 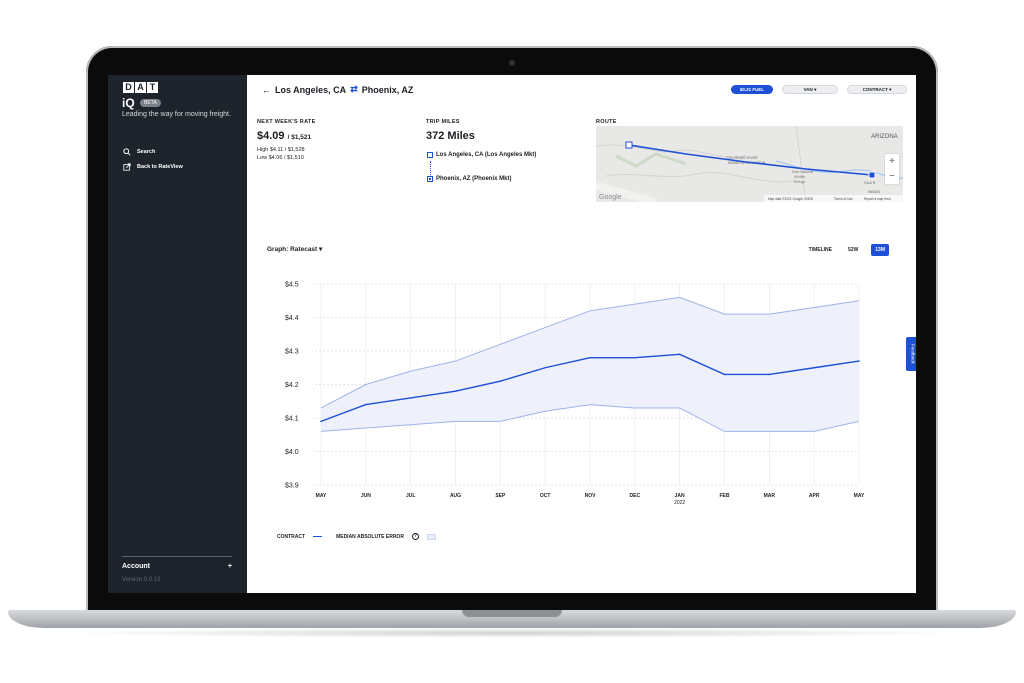 I want to click on rate-low: Low $4.06 / $1,510, so click(x=280, y=158).